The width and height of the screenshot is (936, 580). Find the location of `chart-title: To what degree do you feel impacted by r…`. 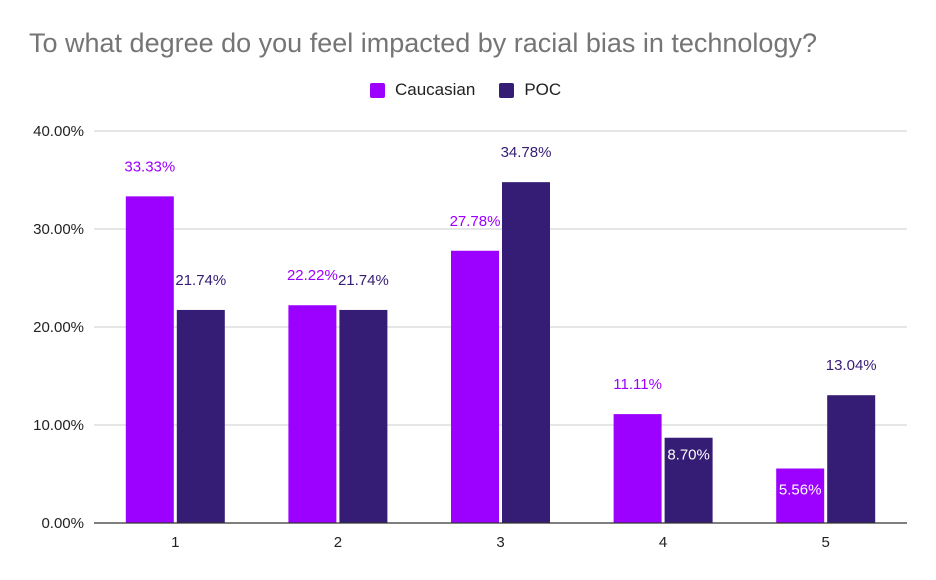

chart-title: To what degree do you feel impacted by r… is located at coordinates (423, 43).